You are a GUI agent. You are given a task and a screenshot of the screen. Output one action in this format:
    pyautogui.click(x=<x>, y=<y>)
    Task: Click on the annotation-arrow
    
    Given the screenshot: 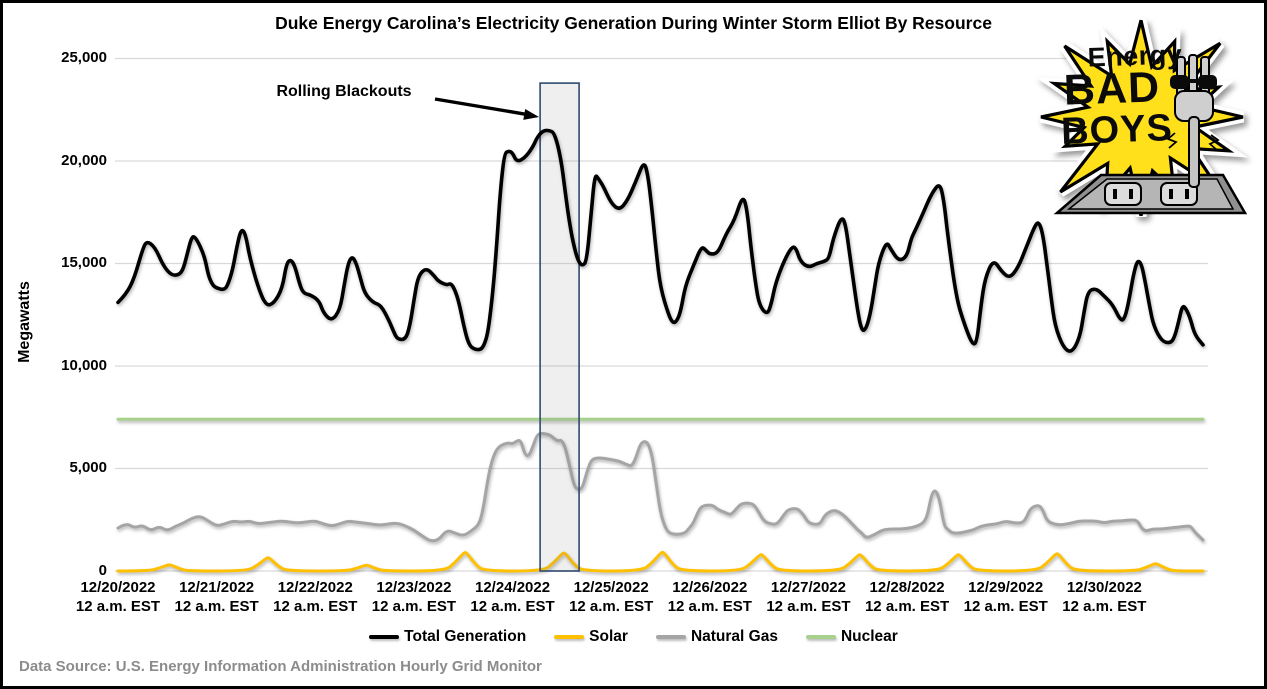 What is the action you would take?
    pyautogui.click(x=486, y=108)
    